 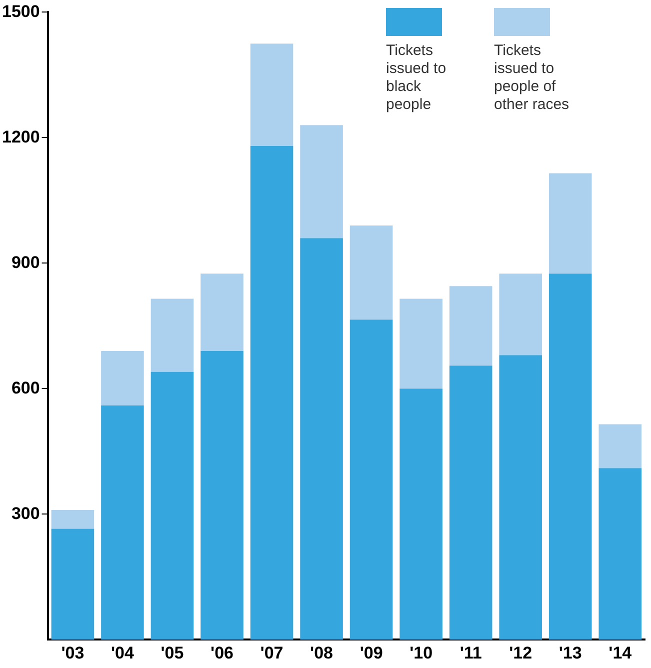 What do you see at coordinates (417, 78) in the screenshot?
I see `legend-label: Tickets issued to black people` at bounding box center [417, 78].